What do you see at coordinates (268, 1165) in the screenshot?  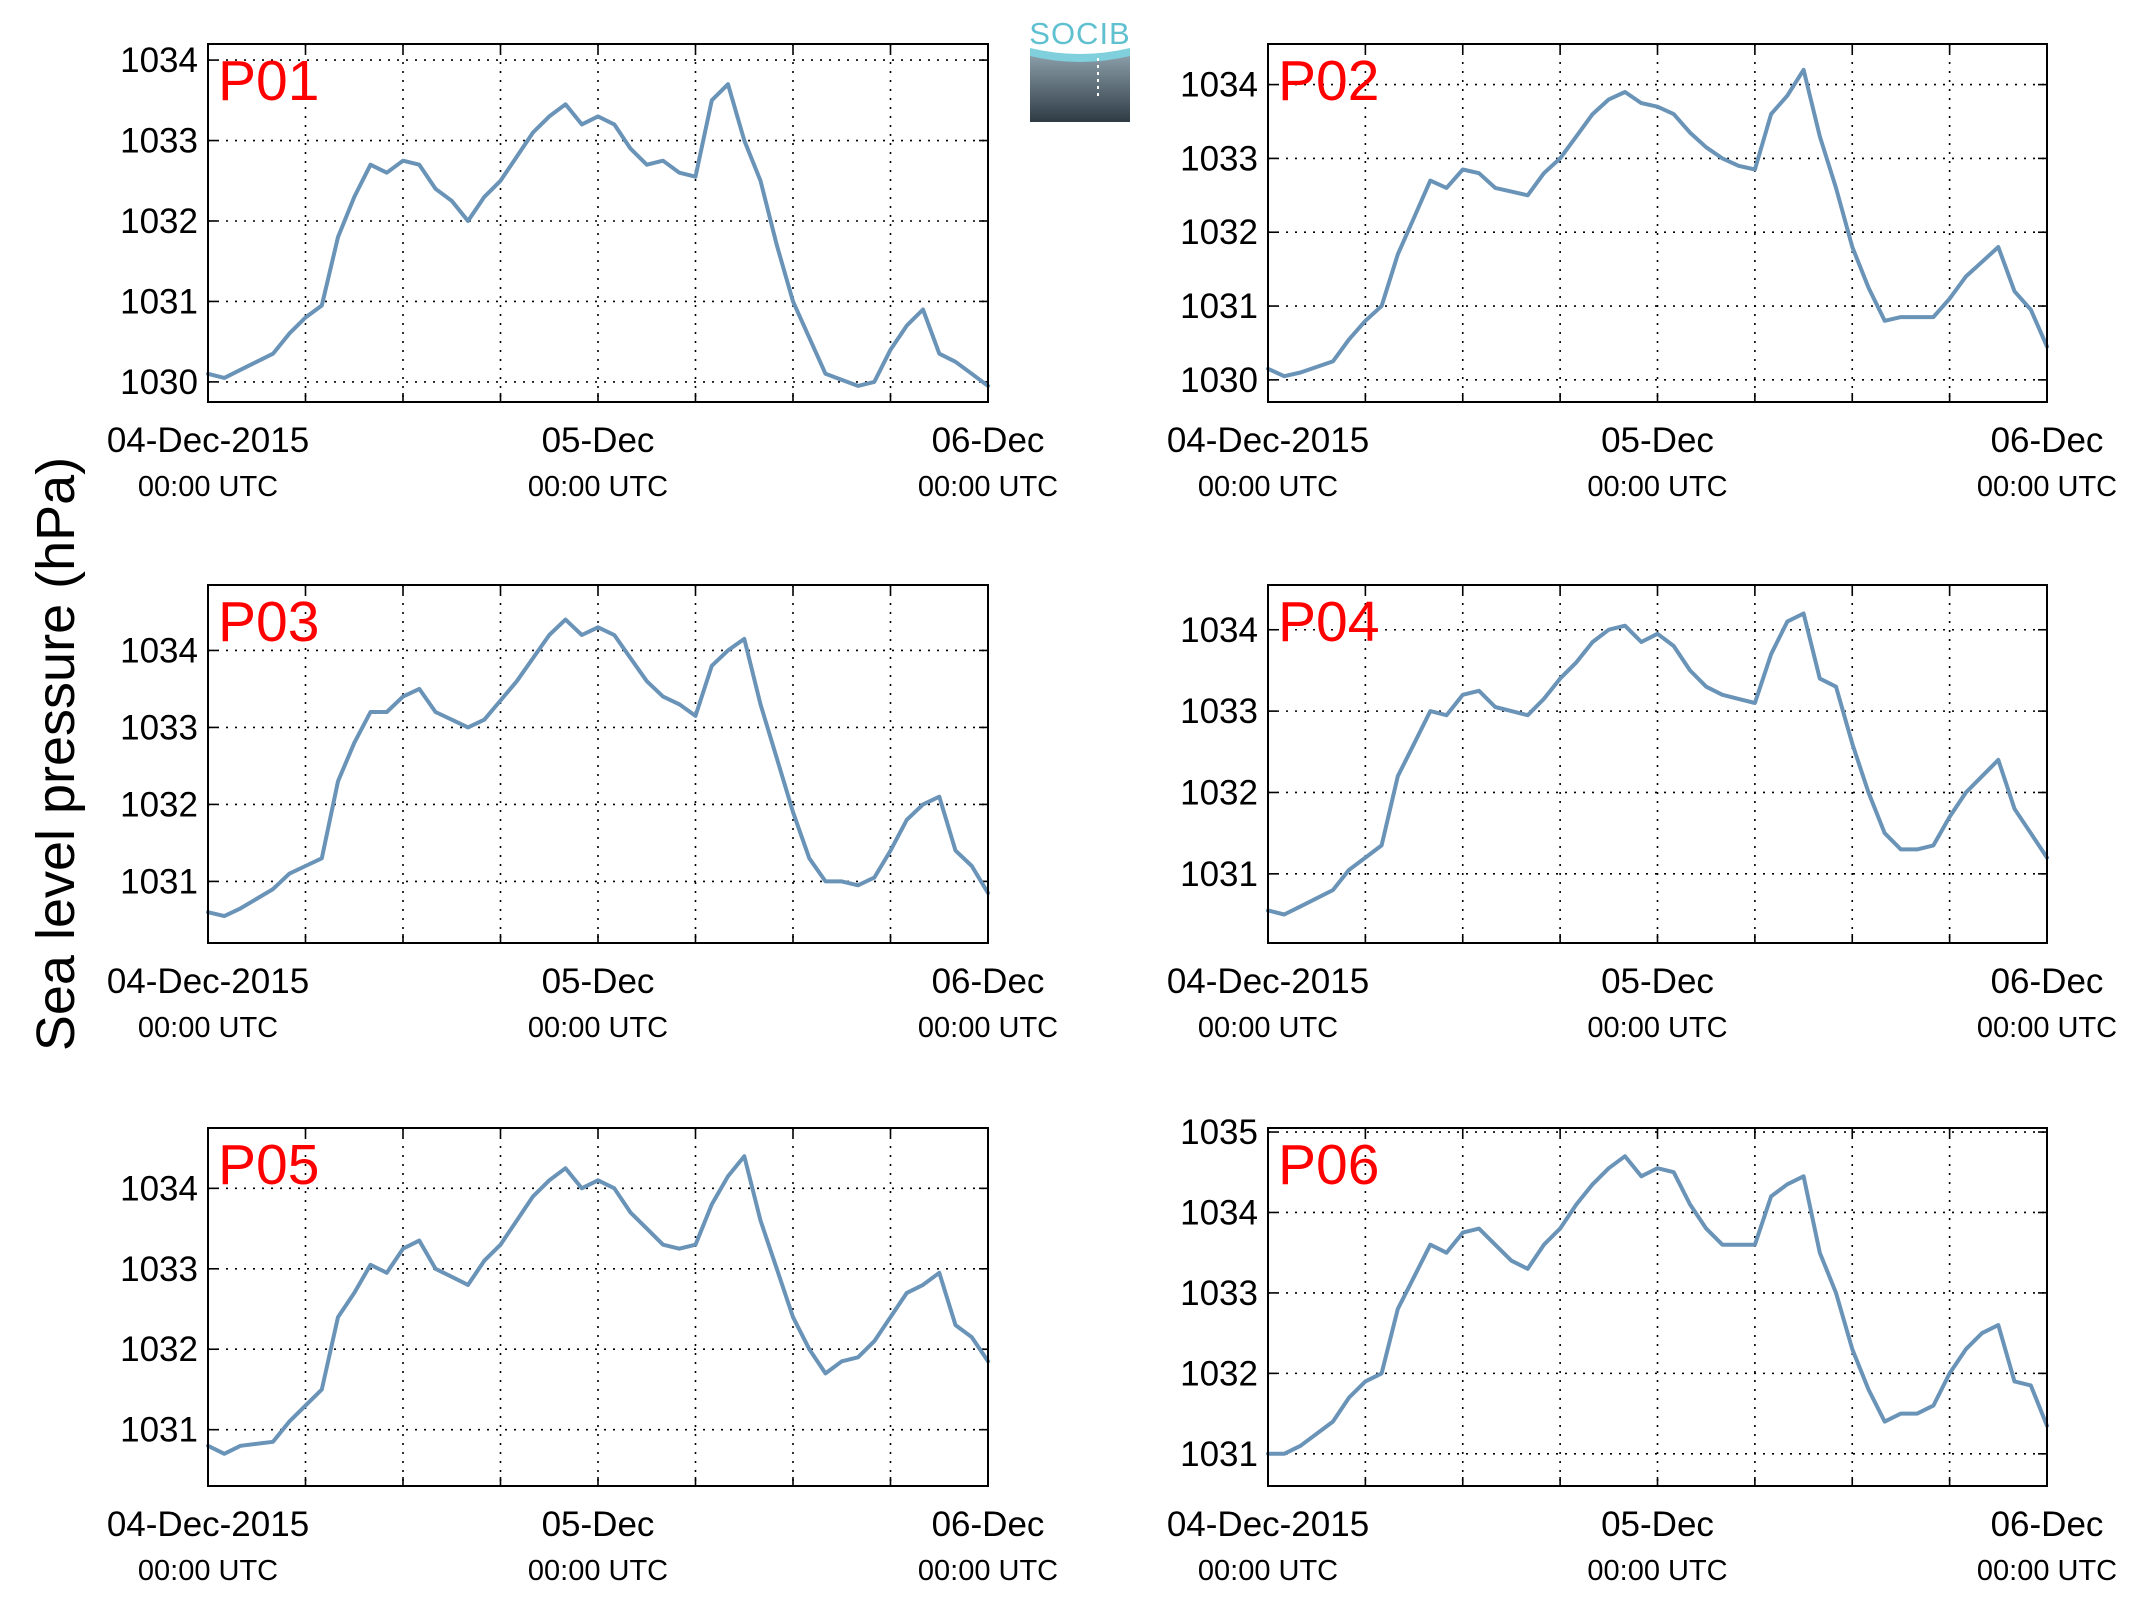 I see `panel-label: P05` at bounding box center [268, 1165].